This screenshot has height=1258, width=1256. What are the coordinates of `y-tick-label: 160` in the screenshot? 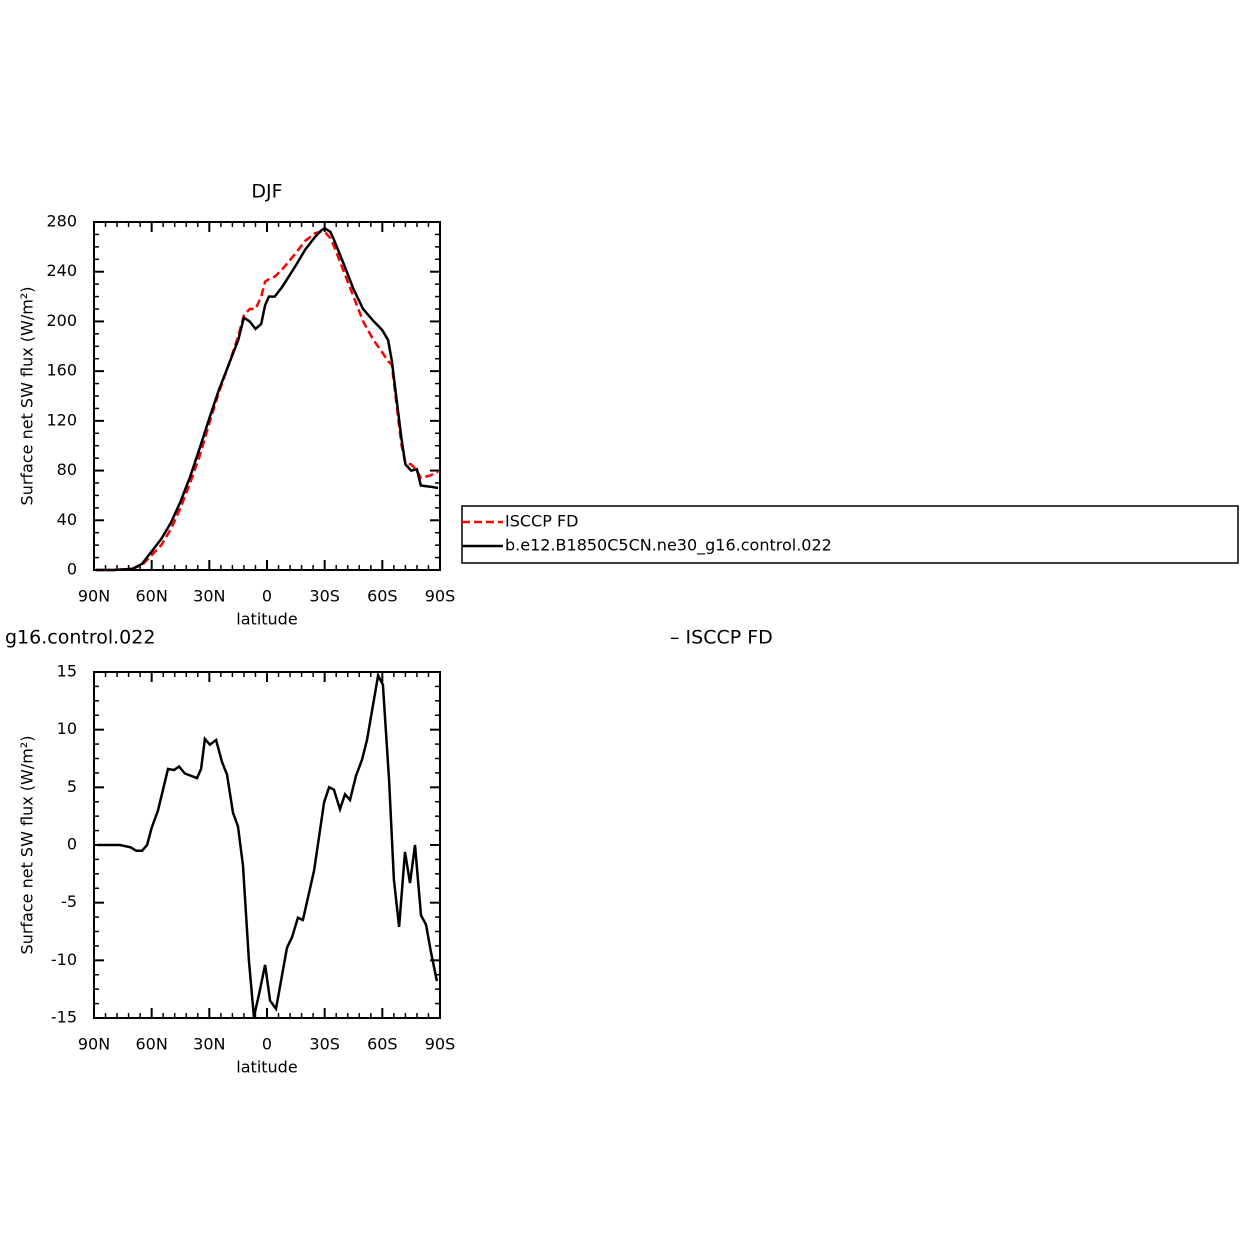 It's located at (61, 370).